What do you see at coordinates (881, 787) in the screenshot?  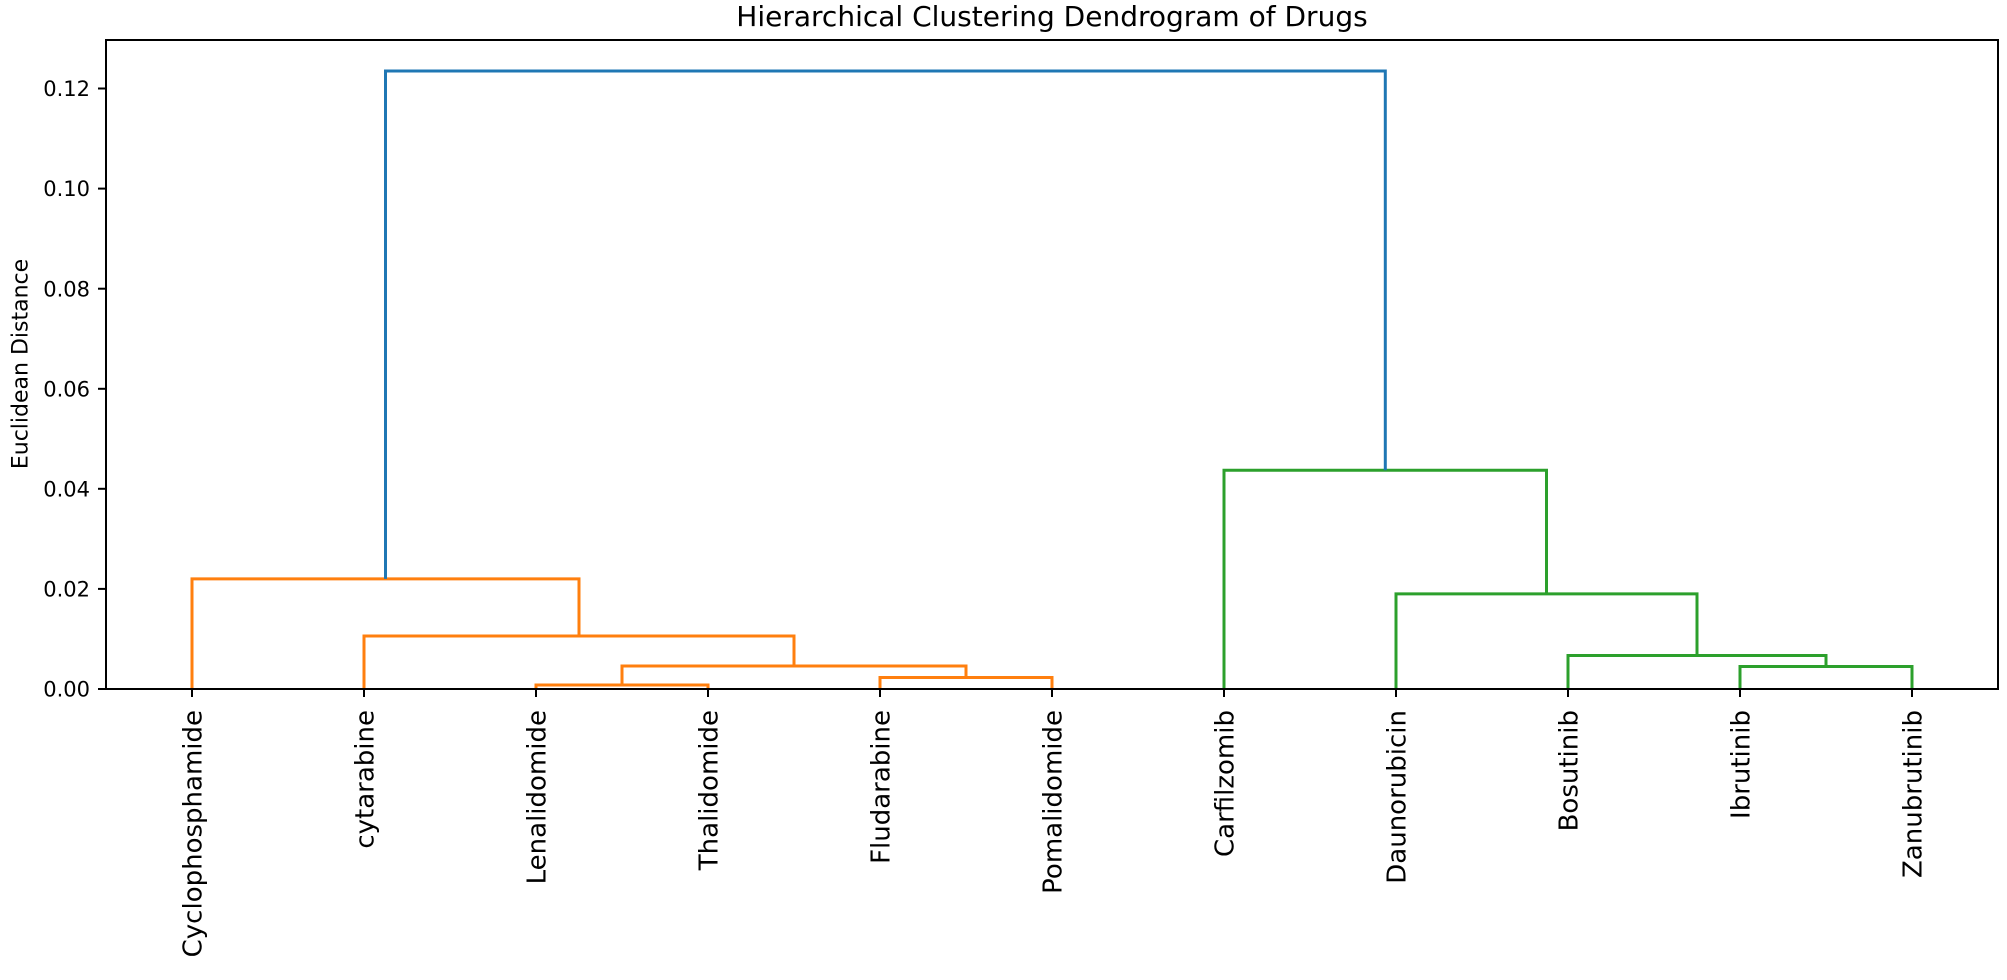 I see `x-axis-leaf-label: Fludarabine` at bounding box center [881, 787].